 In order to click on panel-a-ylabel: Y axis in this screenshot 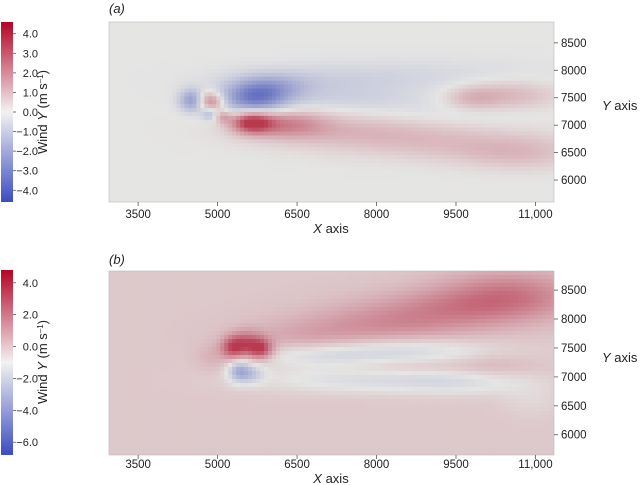, I will do `click(620, 105)`.